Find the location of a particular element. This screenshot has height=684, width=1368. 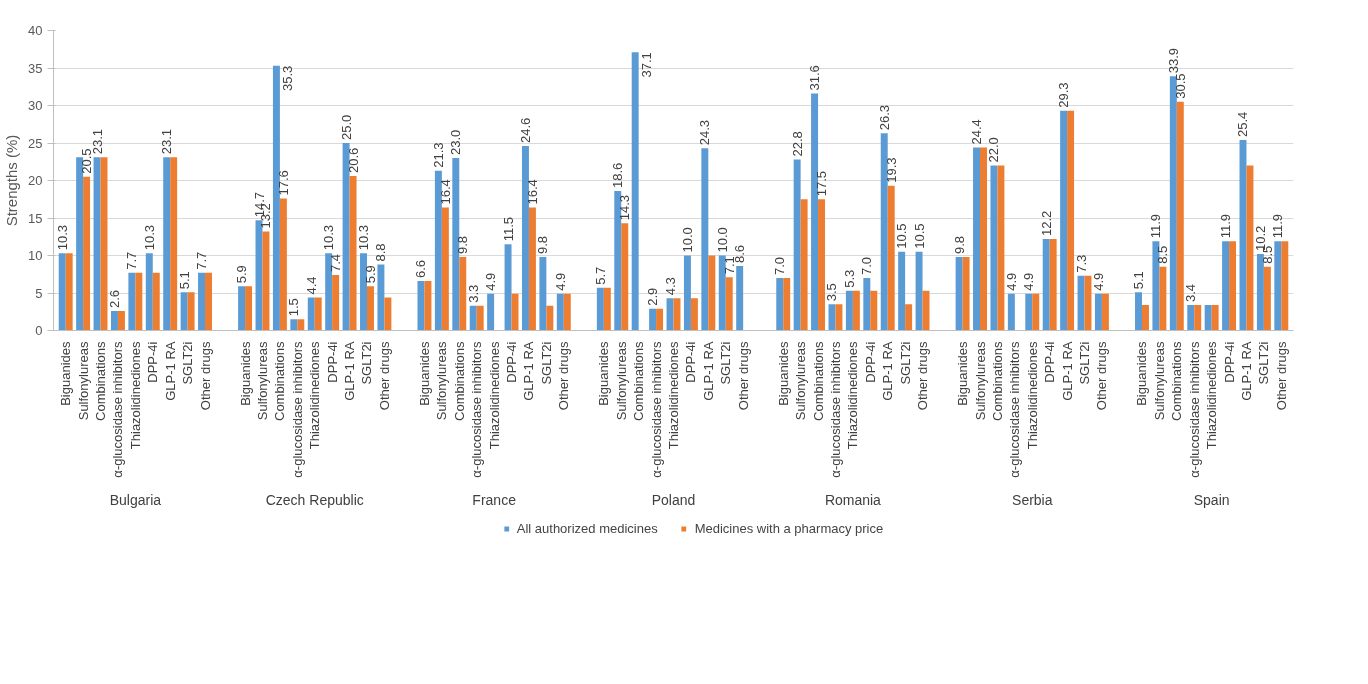

y-tick-label: 0 is located at coordinates (39, 330).